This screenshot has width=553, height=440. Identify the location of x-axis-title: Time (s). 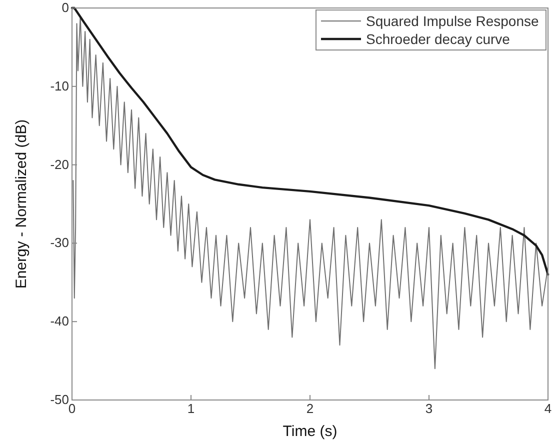
(310, 431).